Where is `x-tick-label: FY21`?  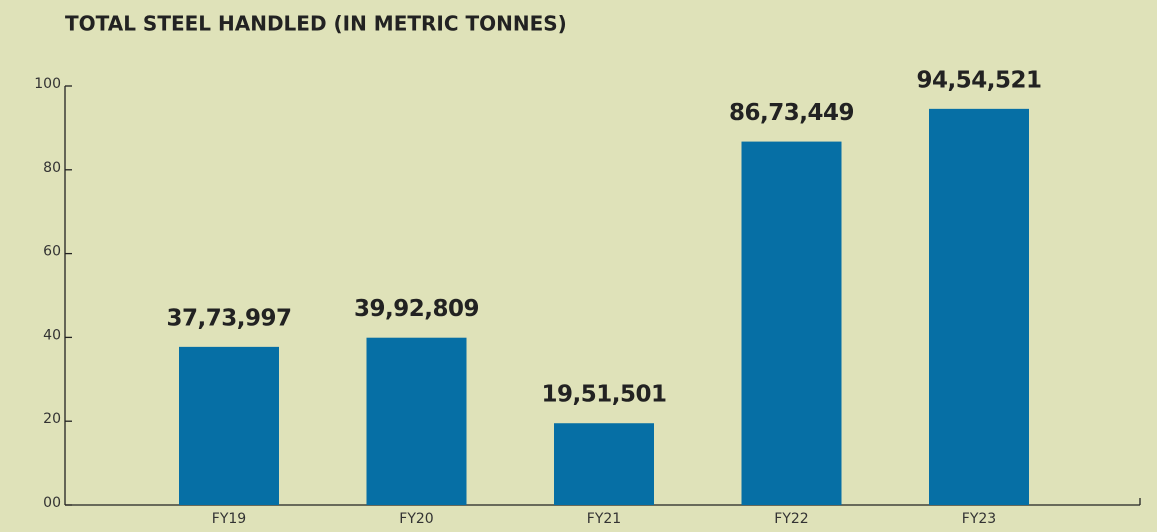 x-tick-label: FY21 is located at coordinates (604, 519).